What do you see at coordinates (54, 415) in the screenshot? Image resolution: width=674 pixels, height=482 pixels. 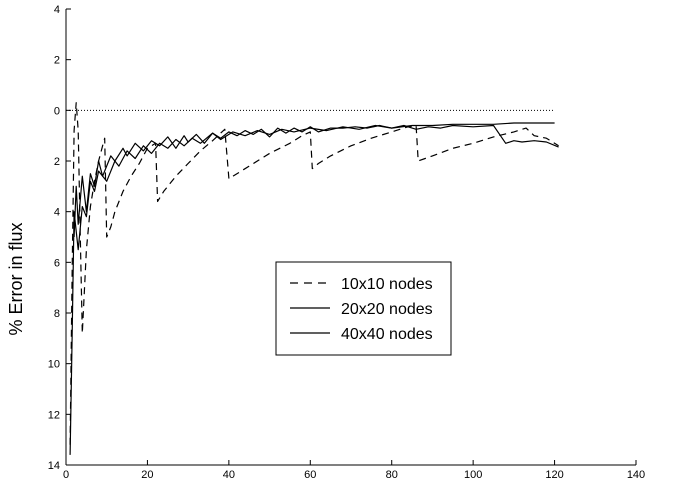 I see `y-tick-label: 12` at bounding box center [54, 415].